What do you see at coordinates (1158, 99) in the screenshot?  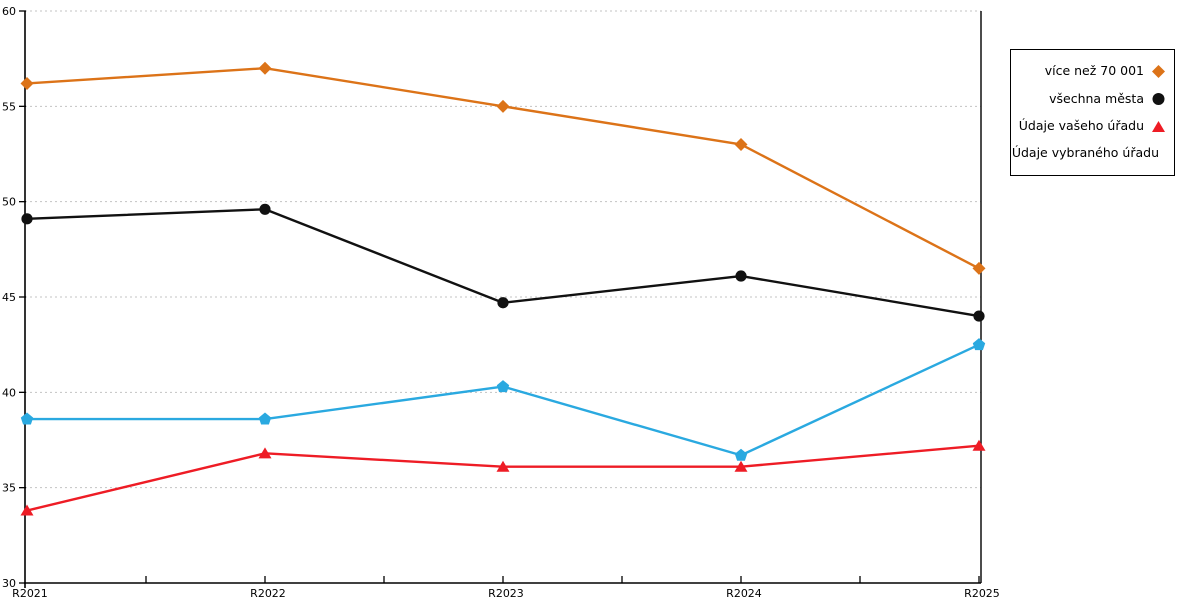 I see `legend-marker-circle-icon` at bounding box center [1158, 99].